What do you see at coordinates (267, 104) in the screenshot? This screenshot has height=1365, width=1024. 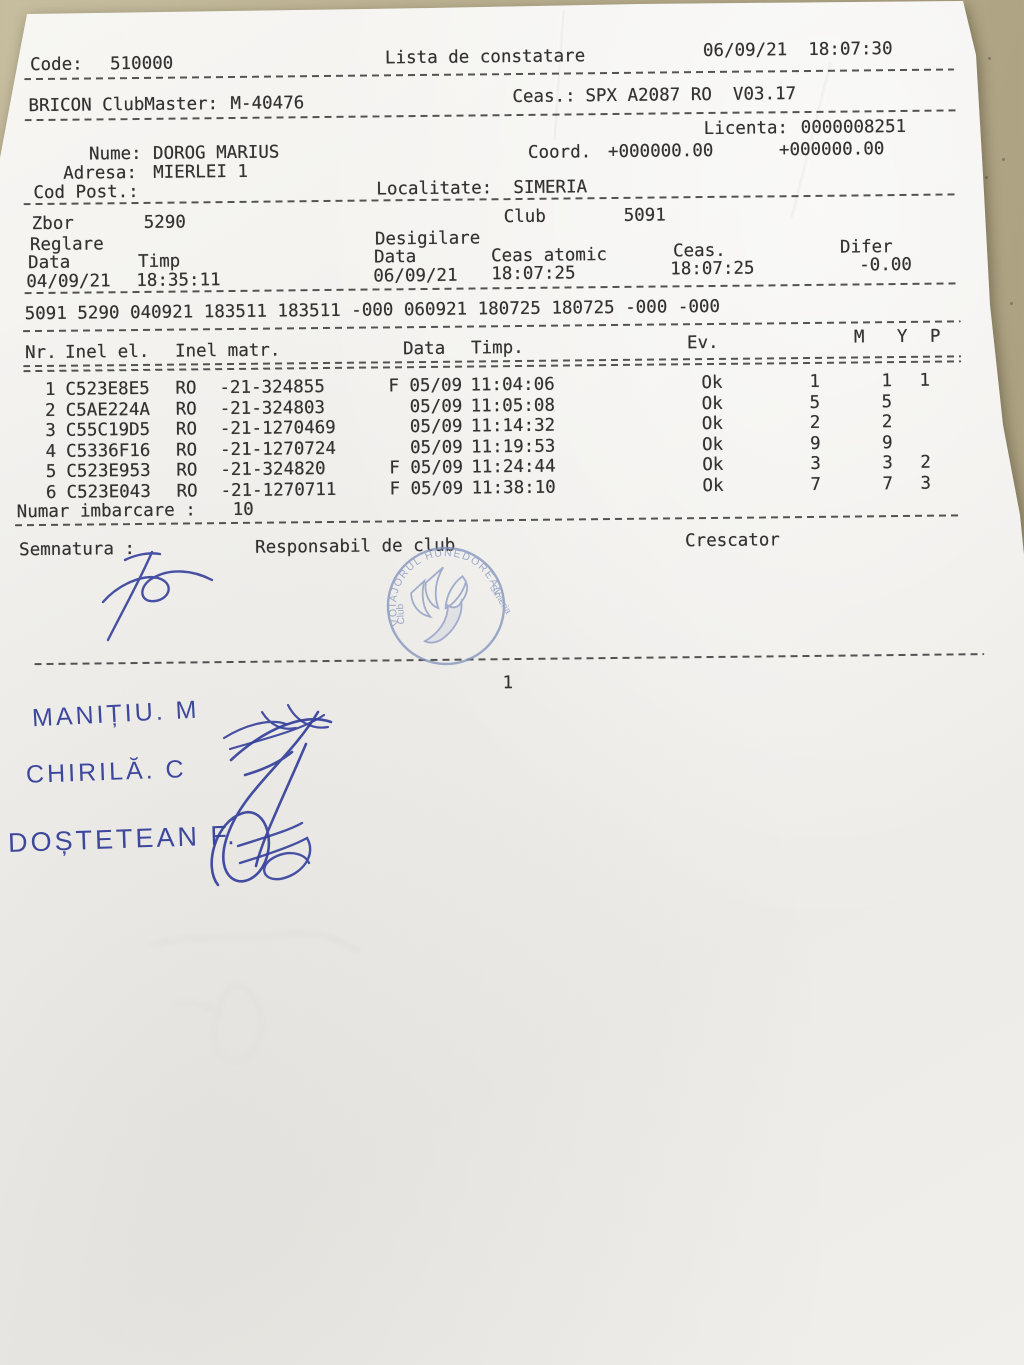 I see `device-value: M-40476` at bounding box center [267, 104].